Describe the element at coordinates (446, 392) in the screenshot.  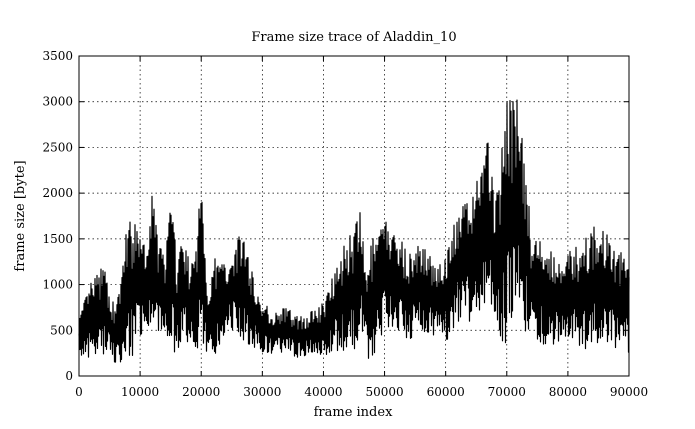
I see `x-tick-label: 60000` at that location.